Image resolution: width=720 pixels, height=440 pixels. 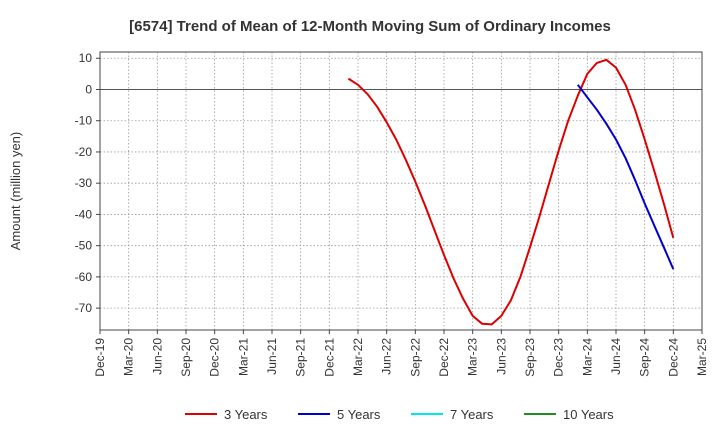 What do you see at coordinates (559, 357) in the screenshot?
I see `x-tick-label: Dec-23` at bounding box center [559, 357].